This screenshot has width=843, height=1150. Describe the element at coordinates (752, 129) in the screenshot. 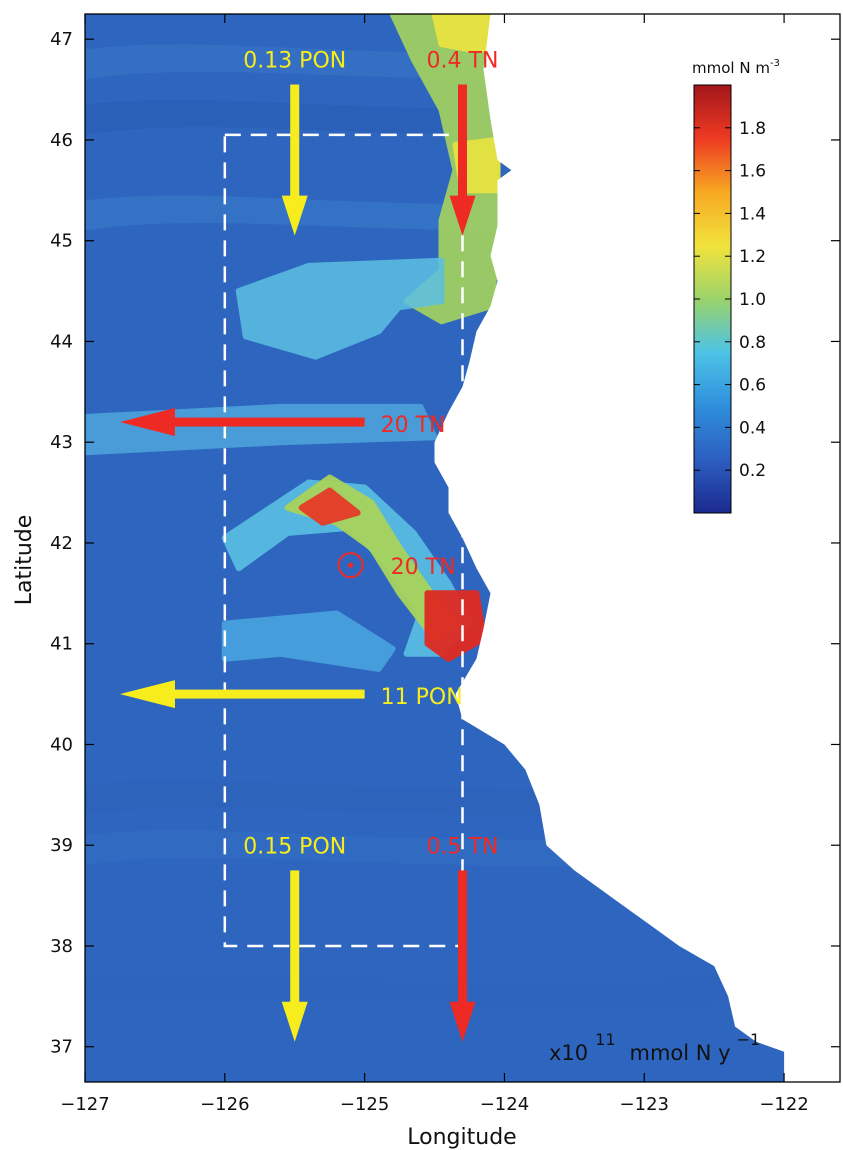

I see `colorbar-tick-label: 1.8` at that location.